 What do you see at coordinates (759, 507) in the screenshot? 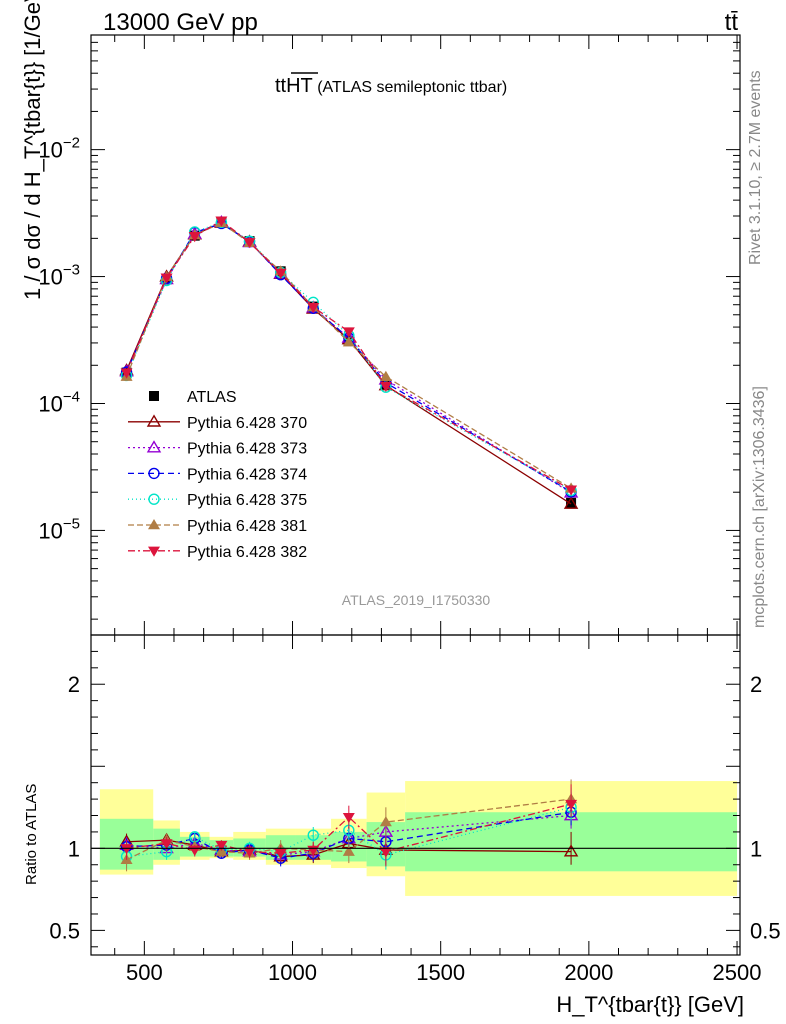
I see `mcplots-credit: mcplots.cern.ch [arXiv:1306.3436]` at bounding box center [759, 507].